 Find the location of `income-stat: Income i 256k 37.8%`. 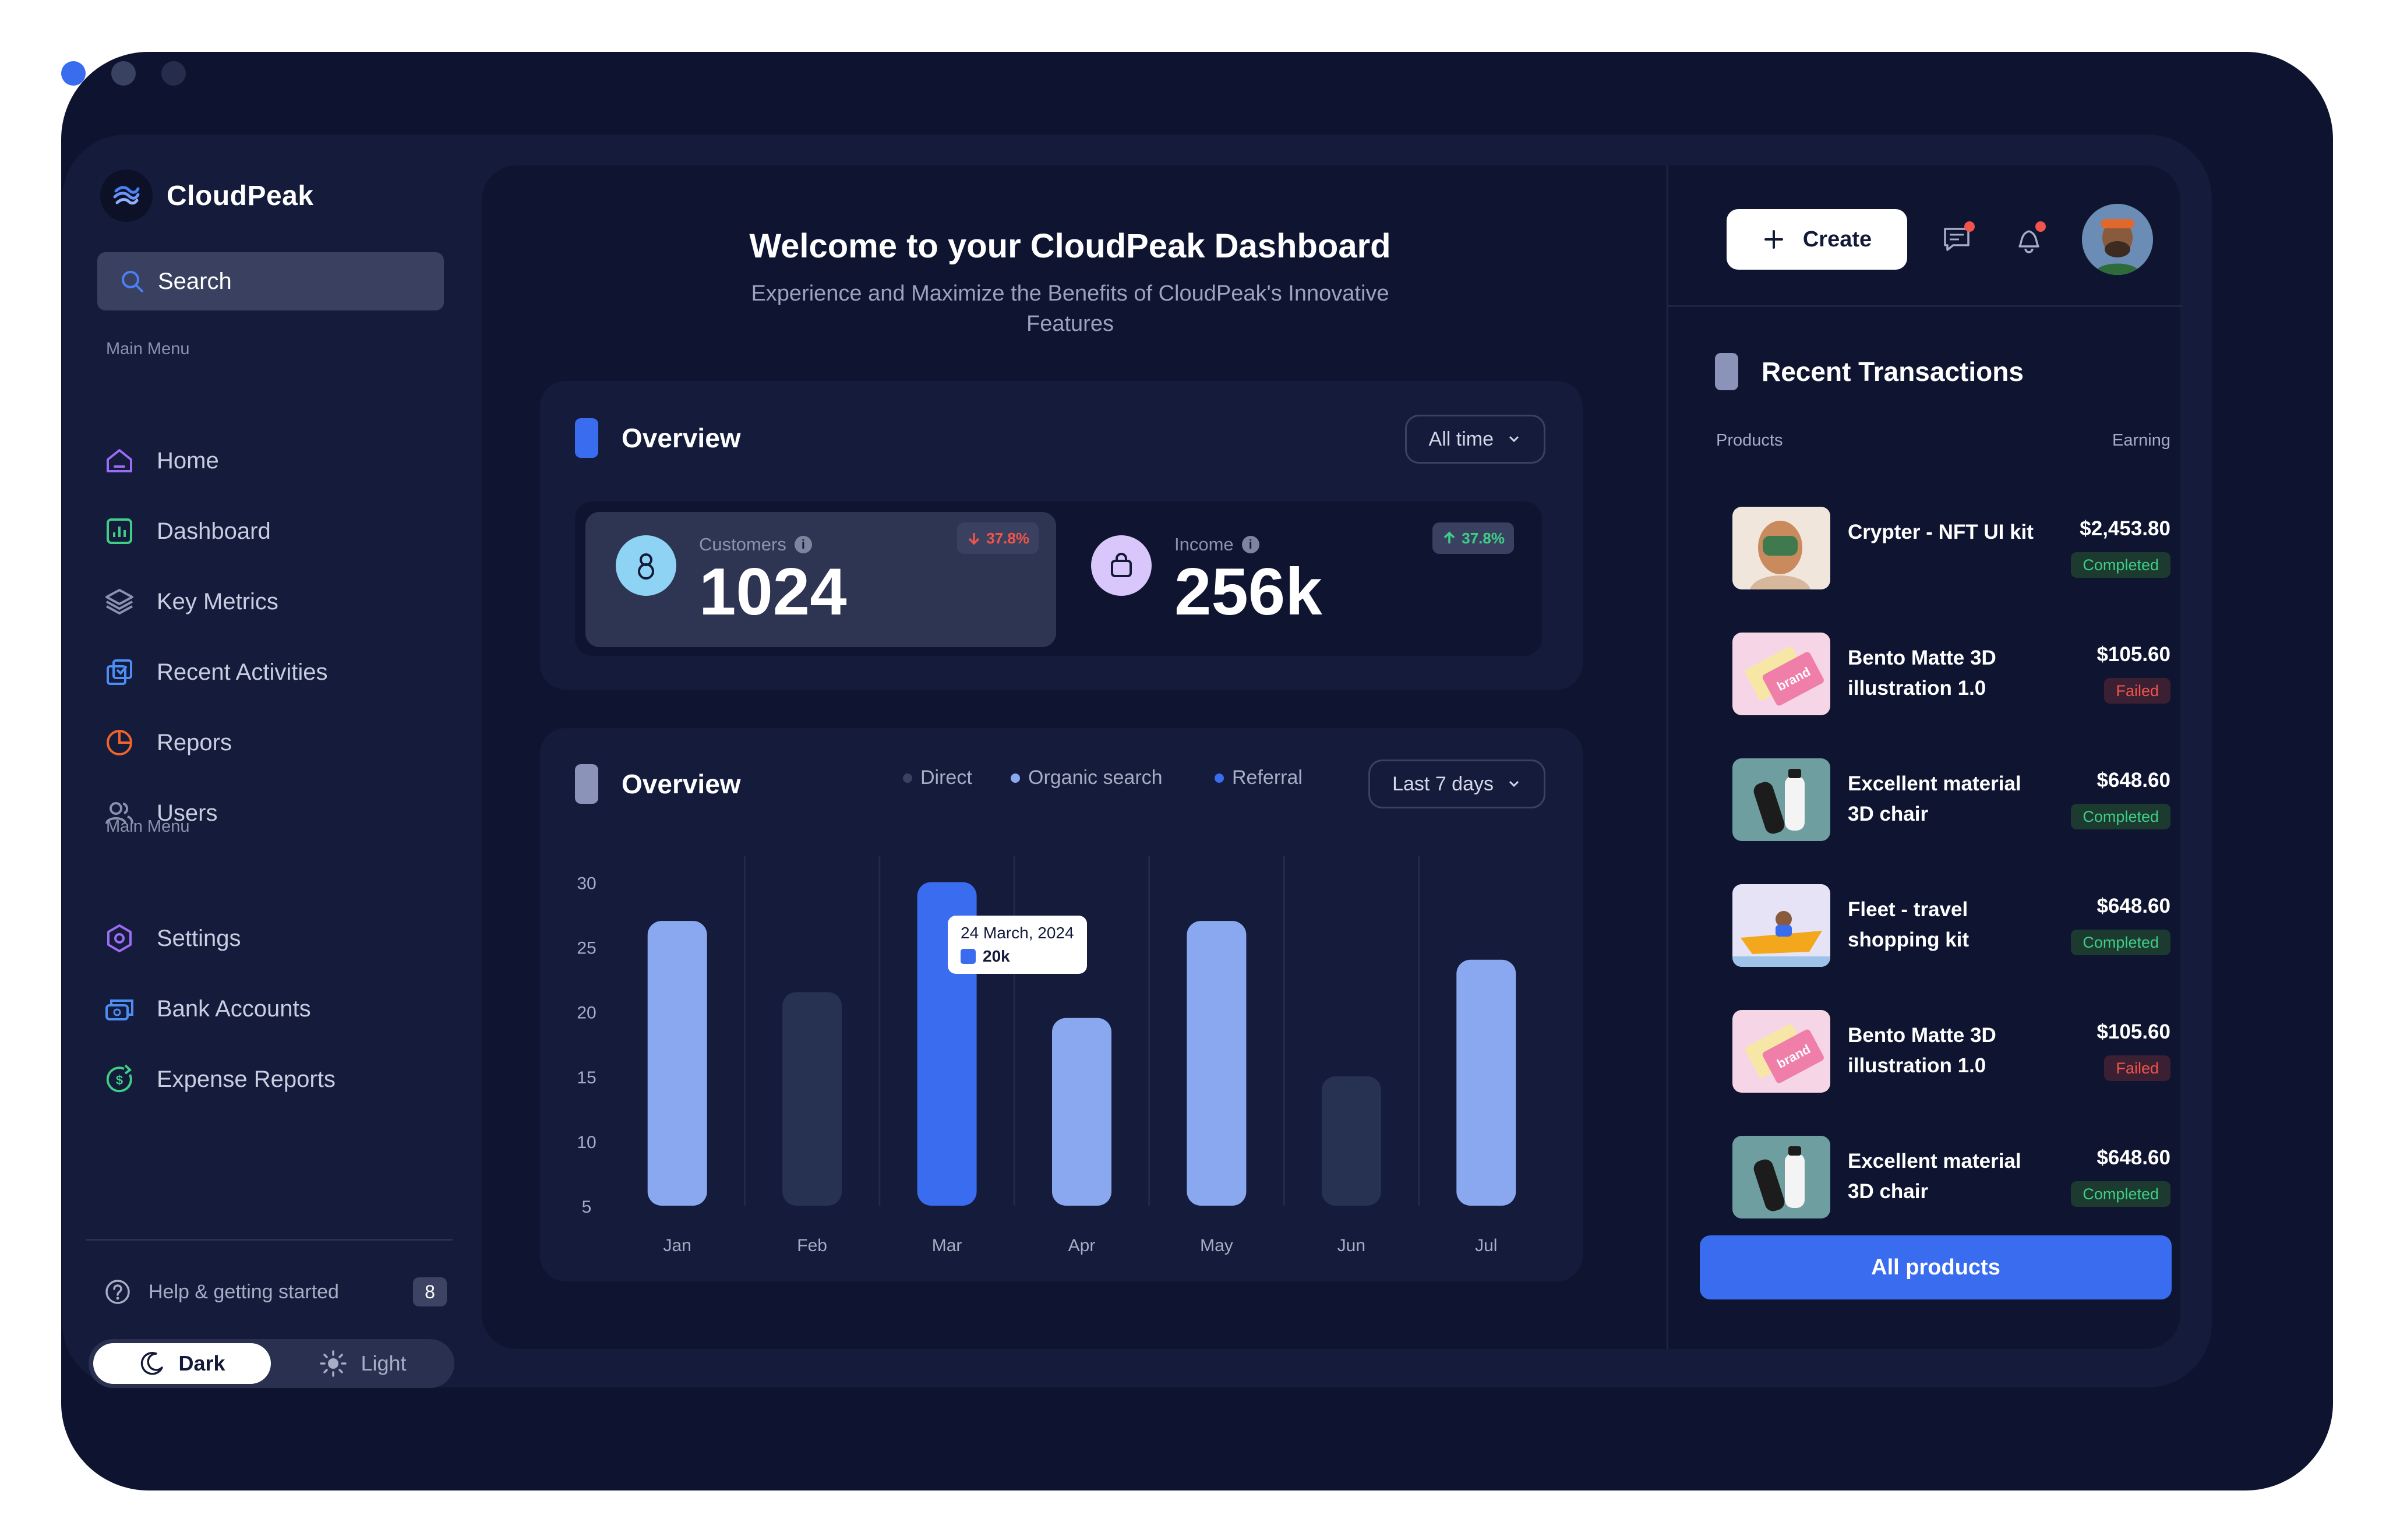

income-stat: Income i 256k 37.8% is located at coordinates (1296, 579).